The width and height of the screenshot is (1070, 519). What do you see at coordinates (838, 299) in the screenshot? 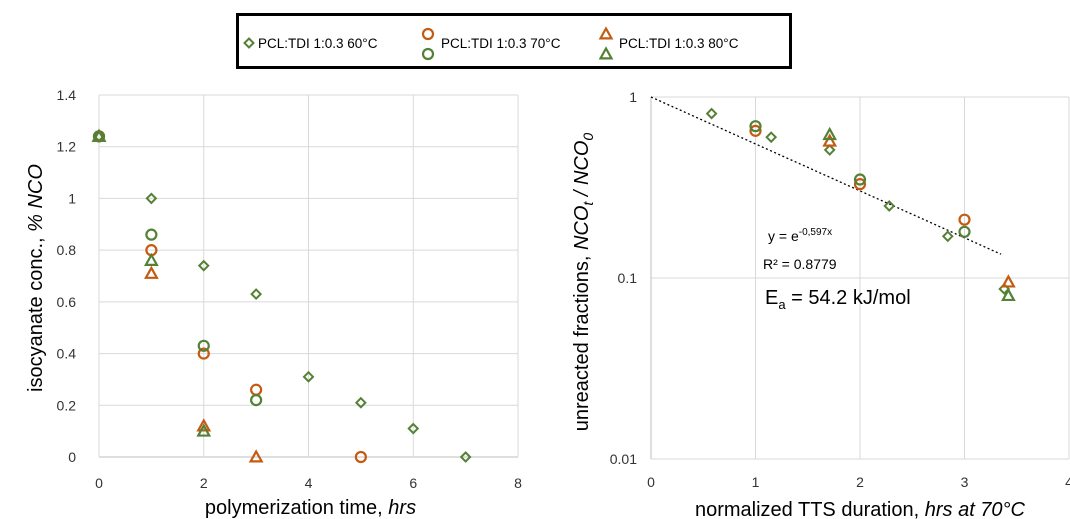
I see `activation-energy-label: Ea = 54.2 kJ/mol` at bounding box center [838, 299].